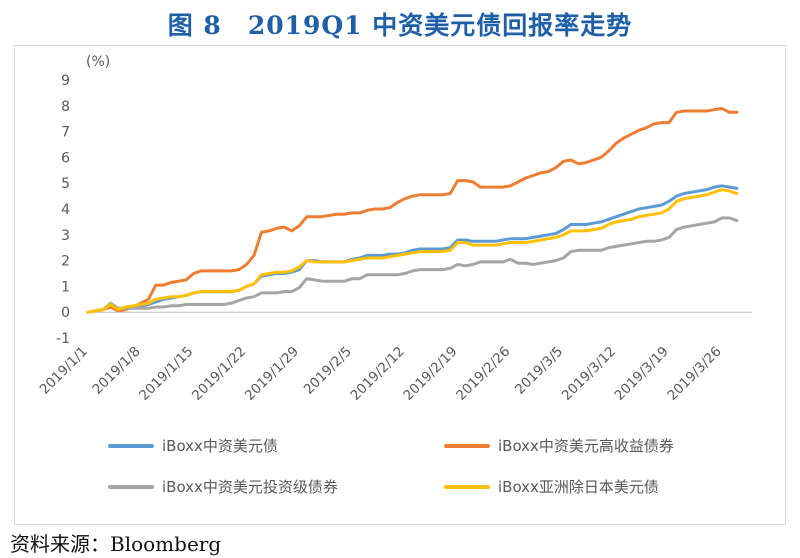 The width and height of the screenshot is (800, 558). Describe the element at coordinates (65, 262) in the screenshot. I see `y-tick-label: 2` at that location.